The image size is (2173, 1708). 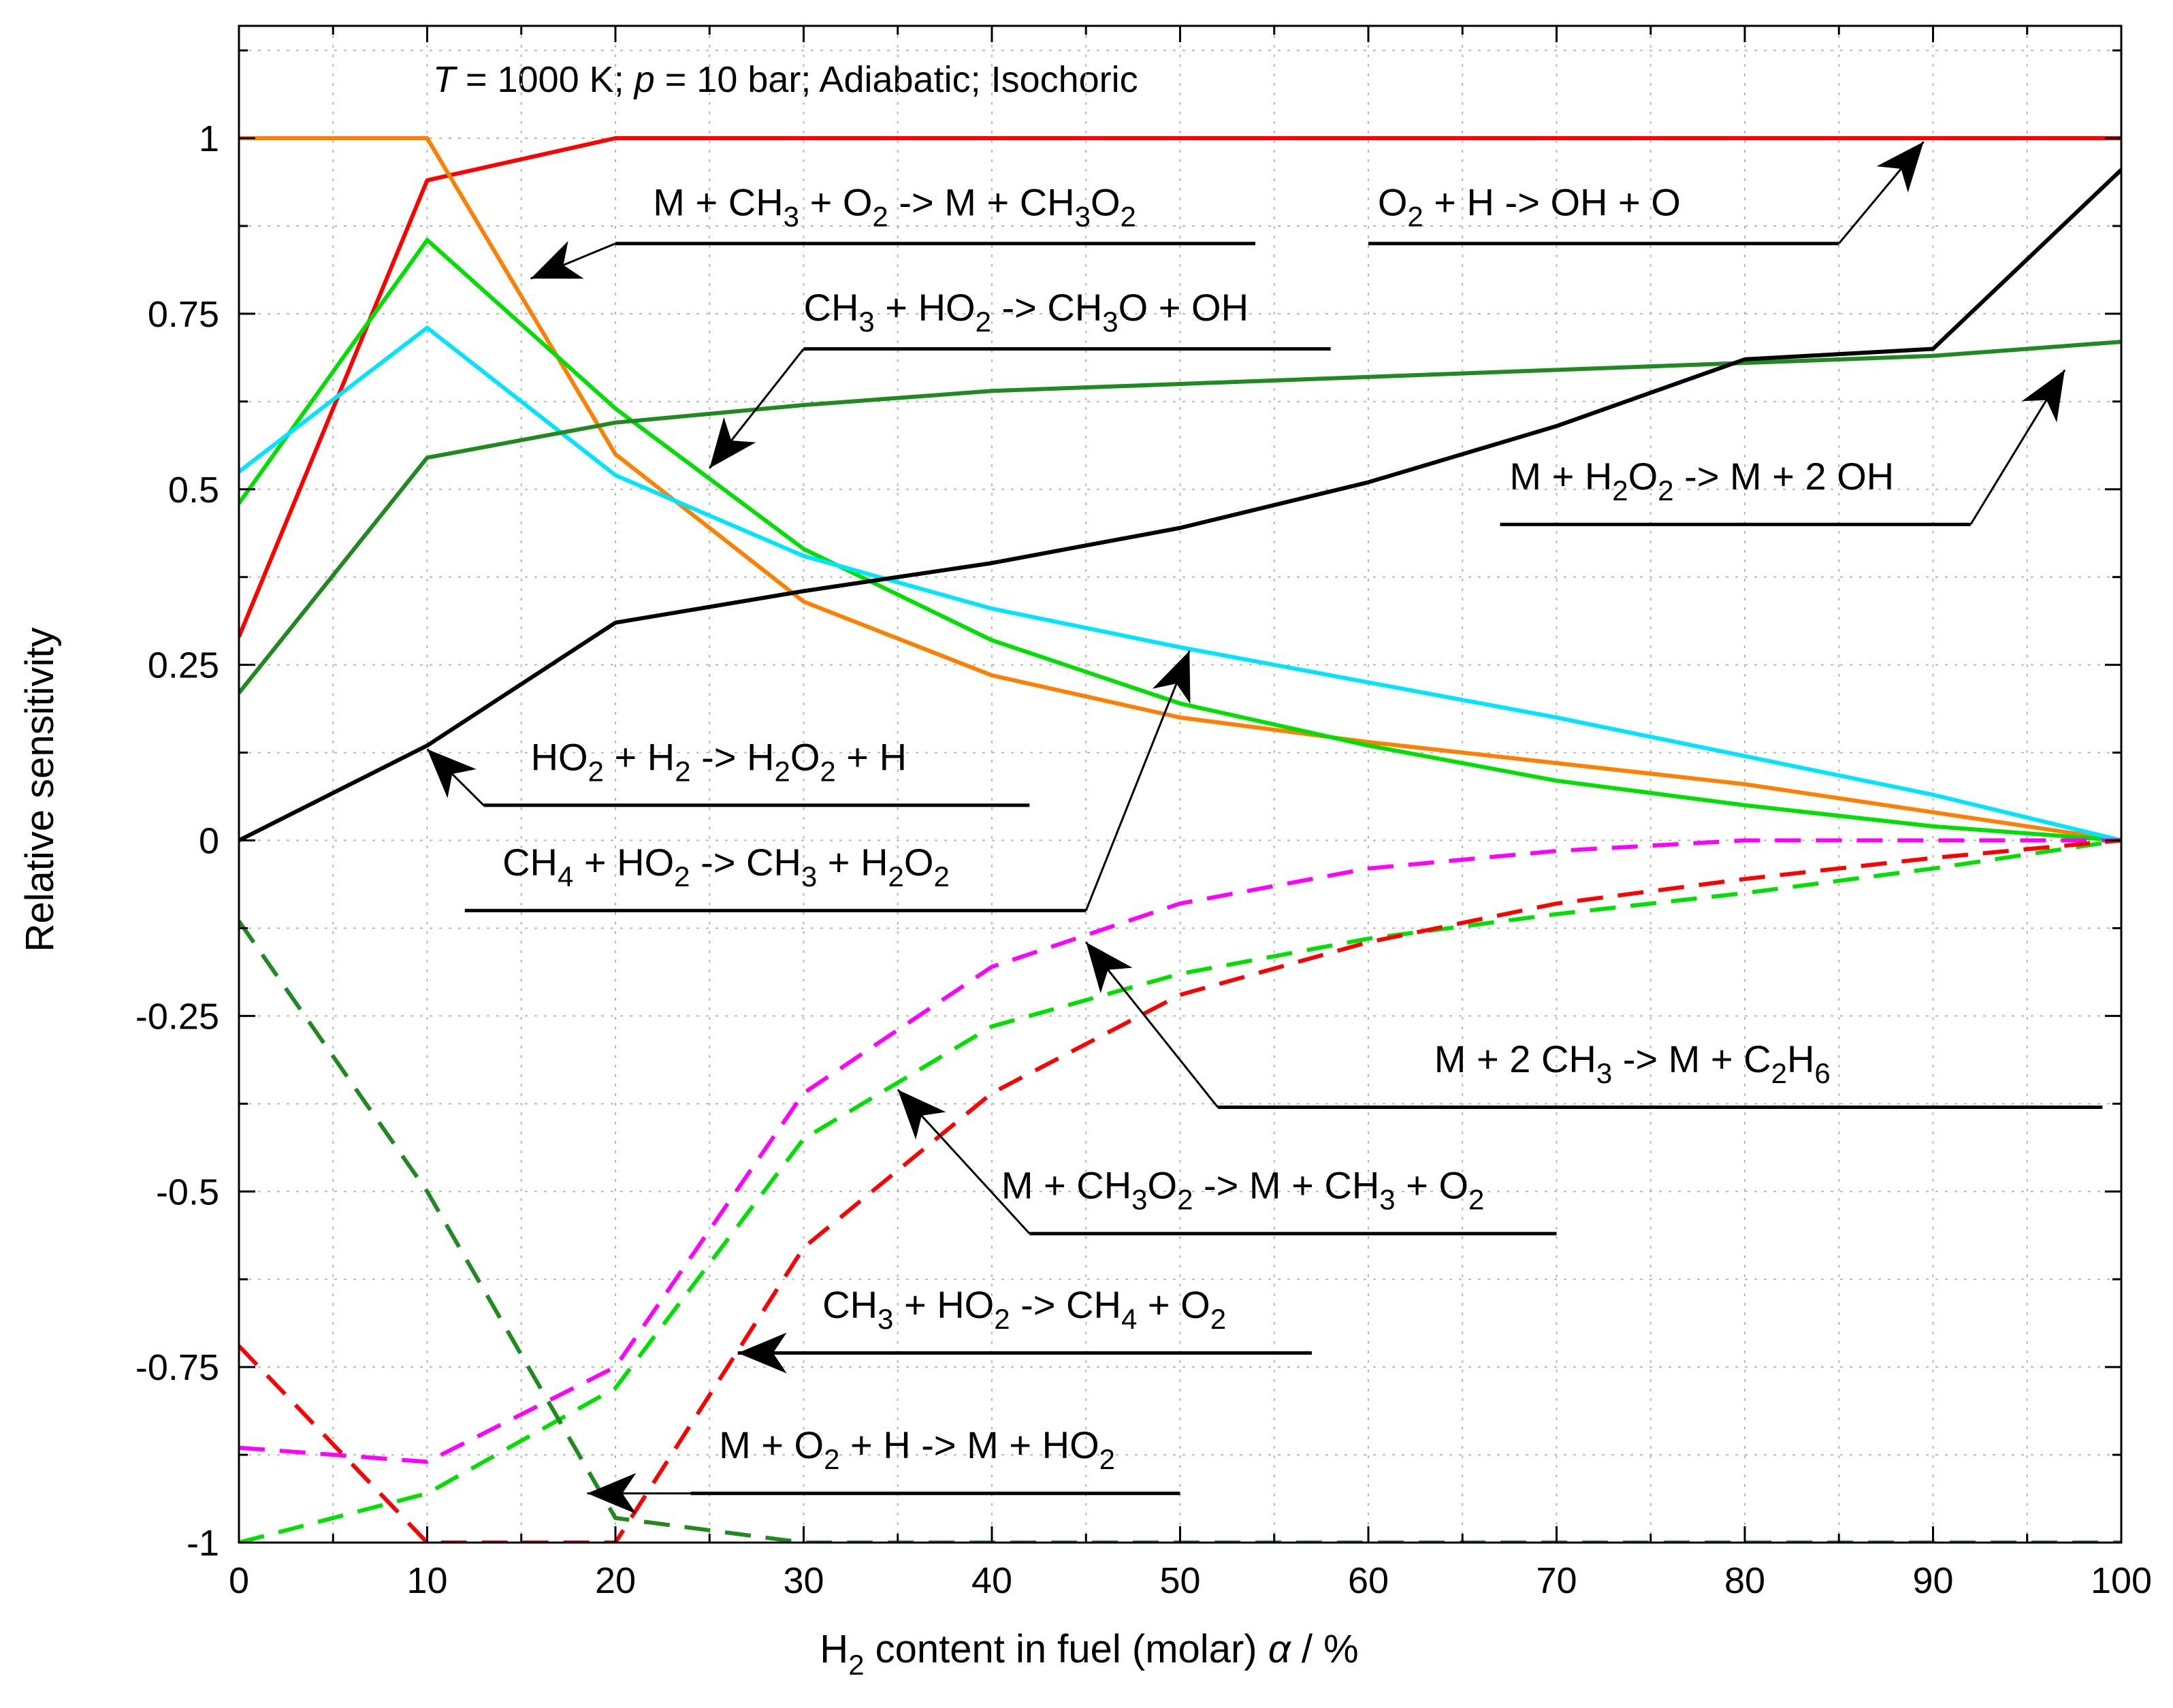 I want to click on x-title-post: / %, so click(x=1325, y=1649).